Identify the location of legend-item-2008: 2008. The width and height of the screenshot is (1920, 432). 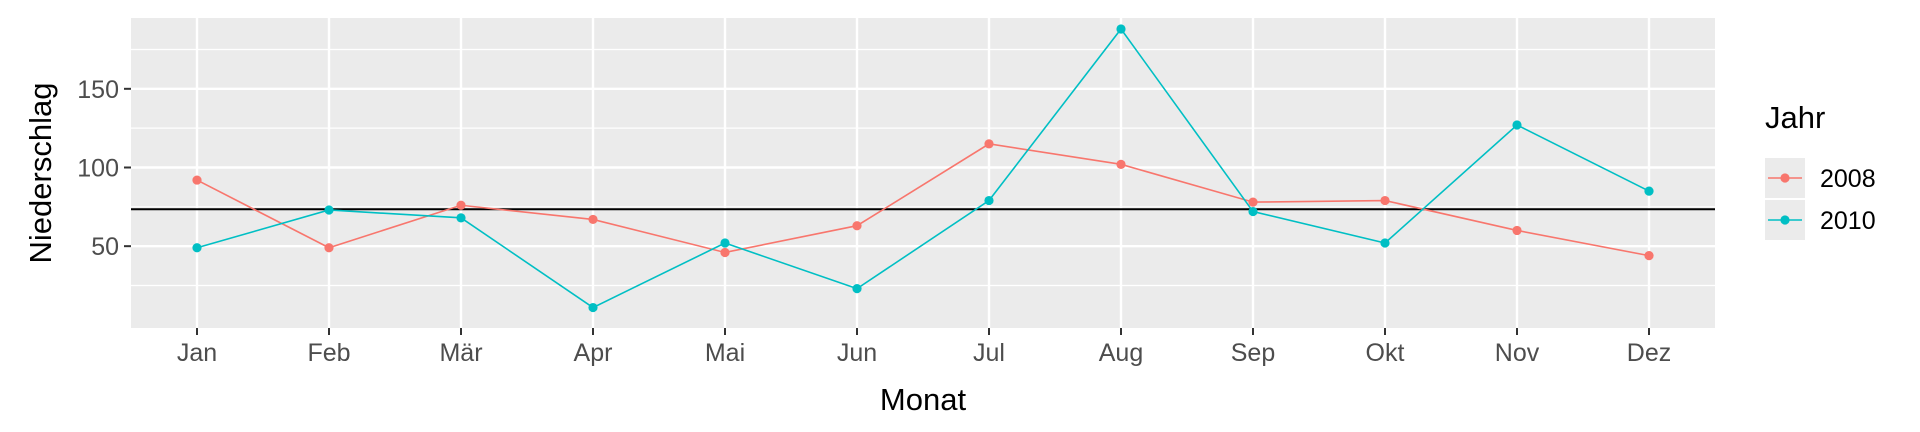
(1820, 178).